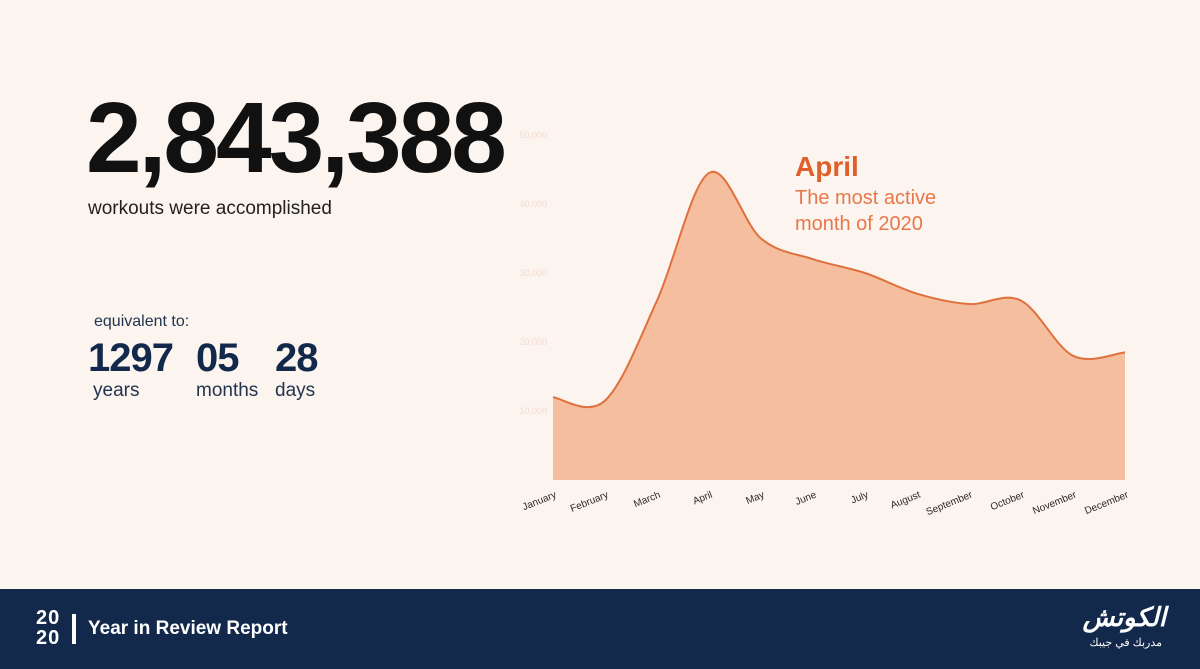  What do you see at coordinates (296, 138) in the screenshot?
I see `total-workouts-number: 2,843,388` at bounding box center [296, 138].